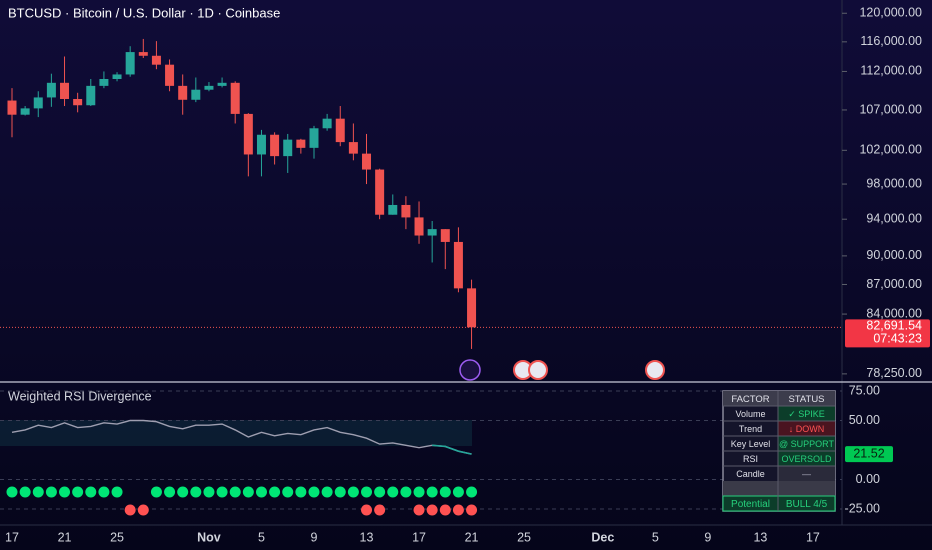  What do you see at coordinates (807, 504) in the screenshot?
I see `table-footer: BULL 4/5` at bounding box center [807, 504].